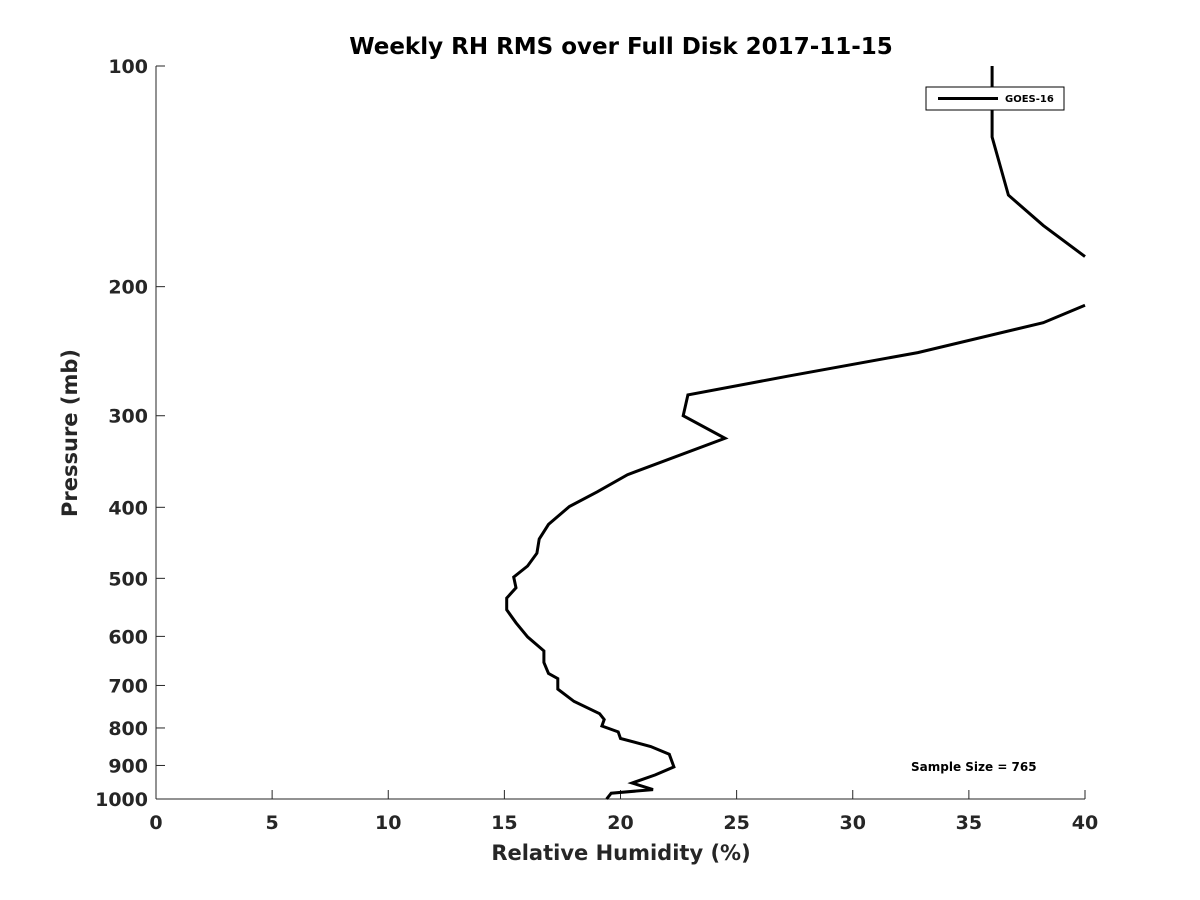 The image size is (1200, 900). Describe the element at coordinates (736, 823) in the screenshot. I see `x-tick-label: 25` at that location.